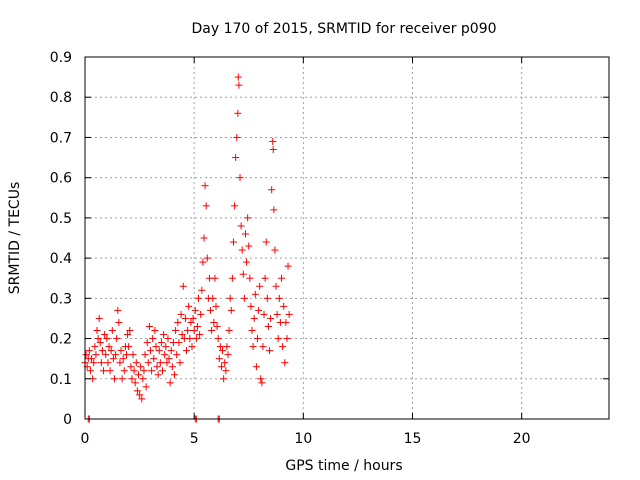  What do you see at coordinates (85, 439) in the screenshot?
I see `x-tick-label: 0` at bounding box center [85, 439].